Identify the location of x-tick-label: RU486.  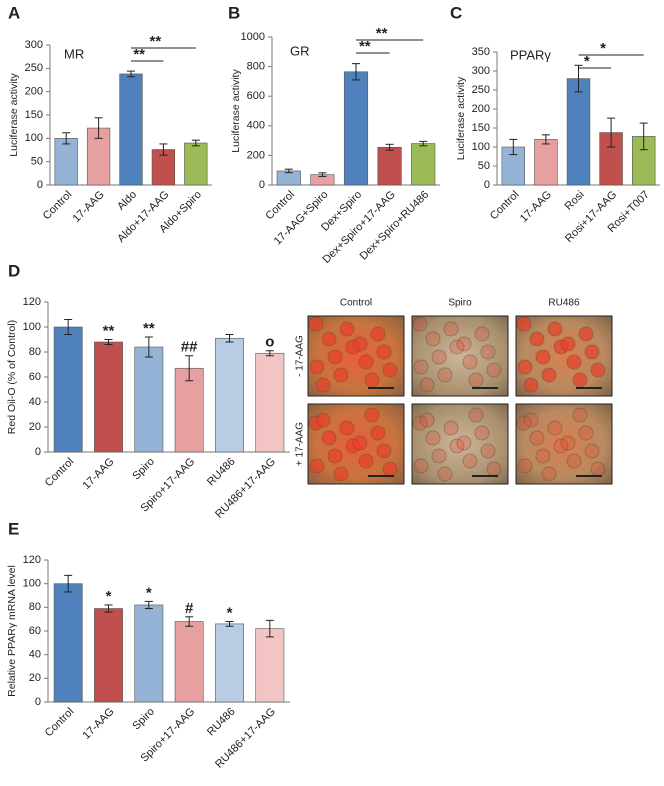
(221, 472).